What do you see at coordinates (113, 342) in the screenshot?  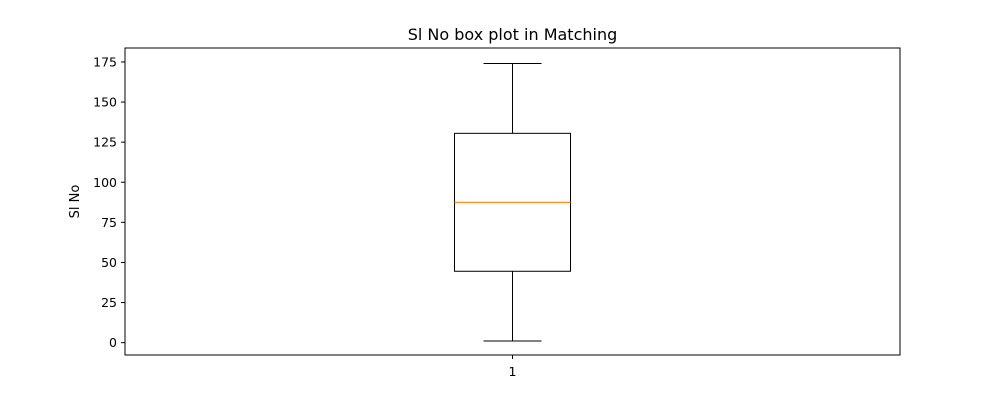 I see `y-tick-label: 0` at bounding box center [113, 342].